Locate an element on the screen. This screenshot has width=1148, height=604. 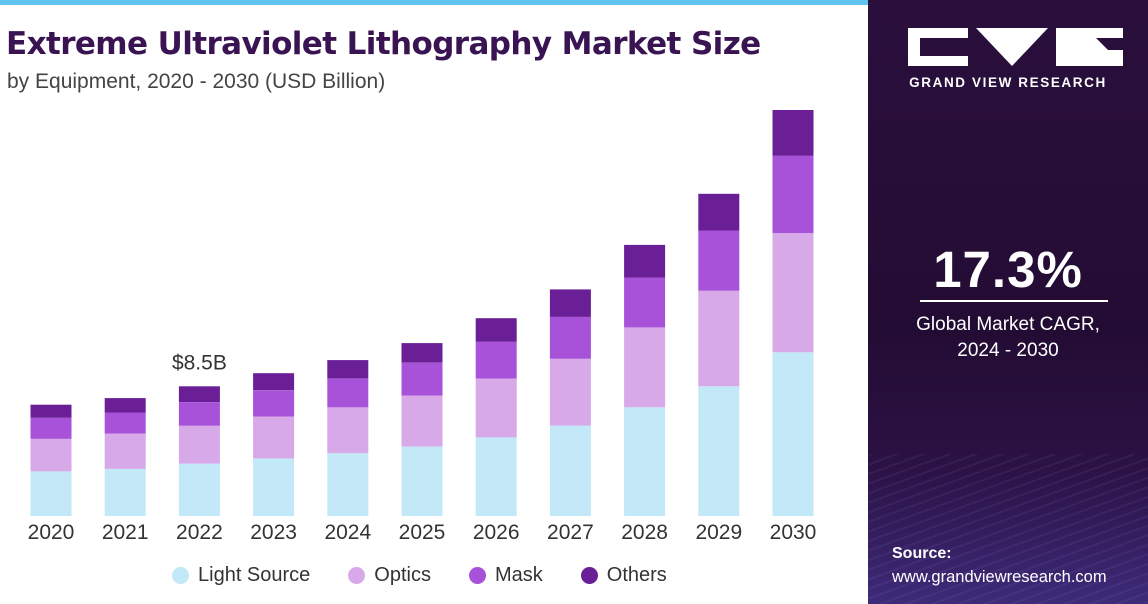
cagr-label: Global Market CAGR, 2024 - 2030 is located at coordinates (1008, 338).